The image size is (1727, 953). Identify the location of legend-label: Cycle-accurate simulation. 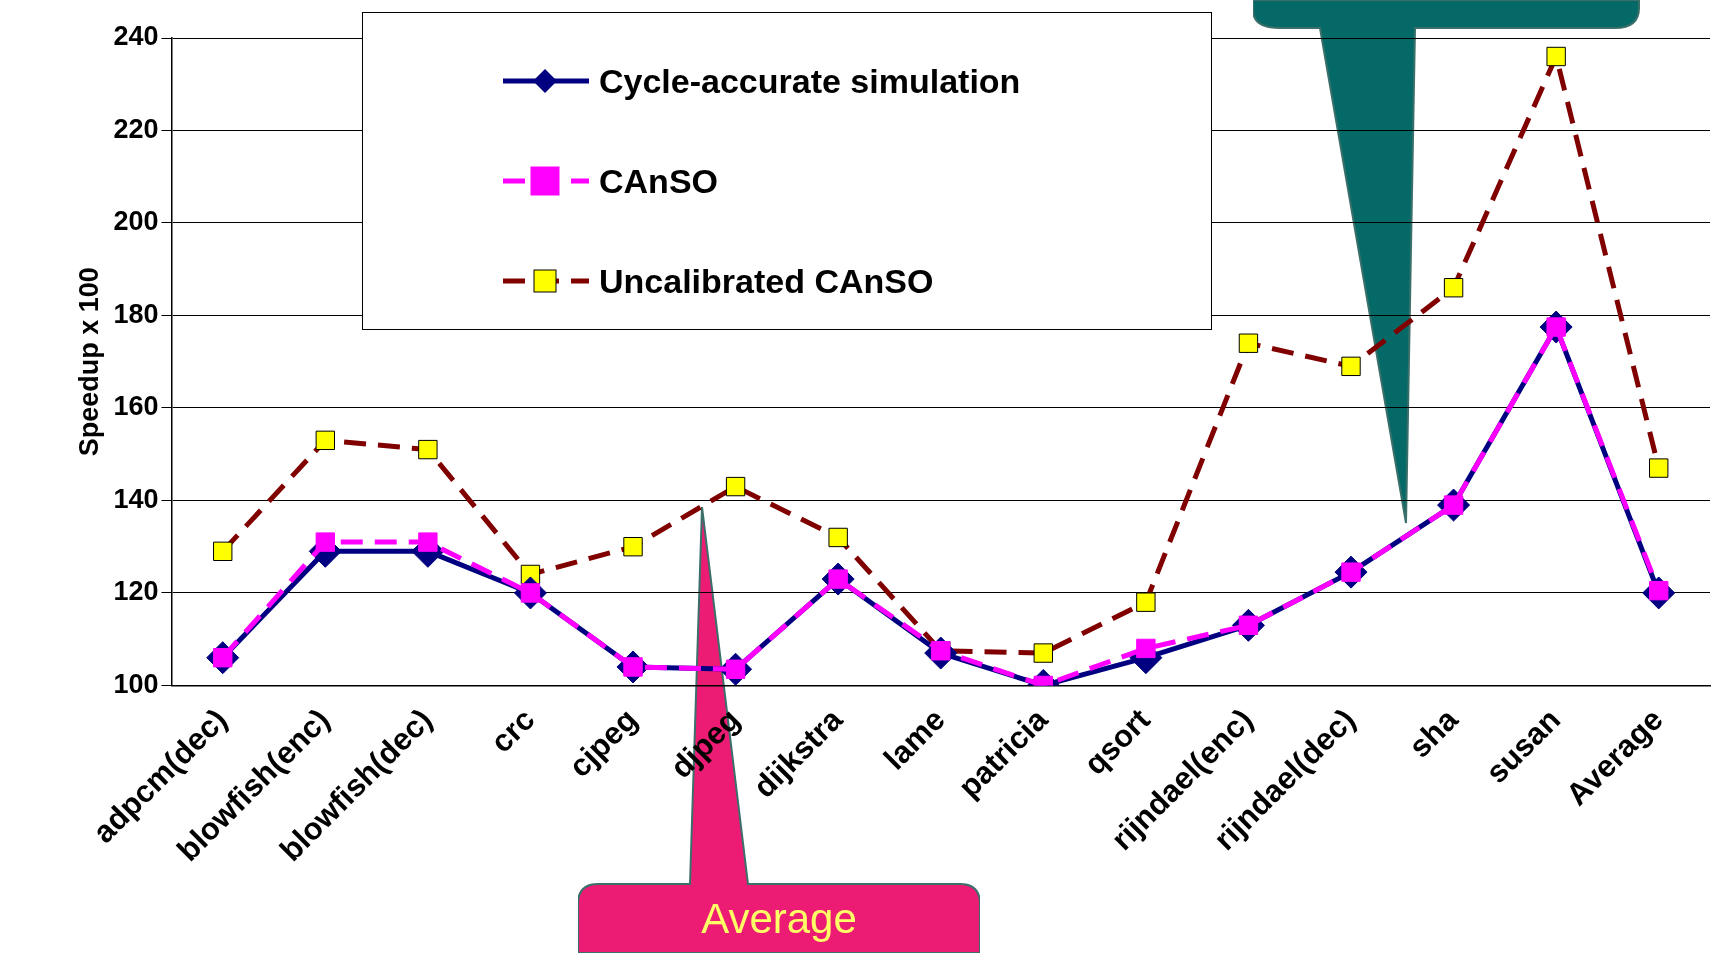
(810, 81).